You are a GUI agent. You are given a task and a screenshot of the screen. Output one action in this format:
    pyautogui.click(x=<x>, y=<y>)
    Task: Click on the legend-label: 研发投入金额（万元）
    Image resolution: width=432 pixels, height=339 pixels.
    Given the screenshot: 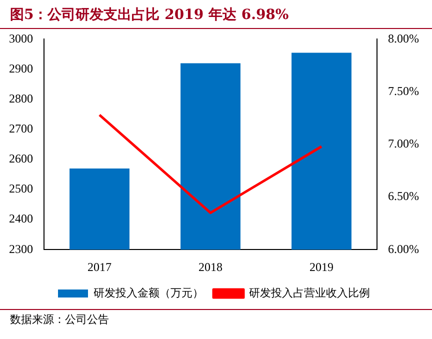 What is the action you would take?
    pyautogui.click(x=149, y=293)
    